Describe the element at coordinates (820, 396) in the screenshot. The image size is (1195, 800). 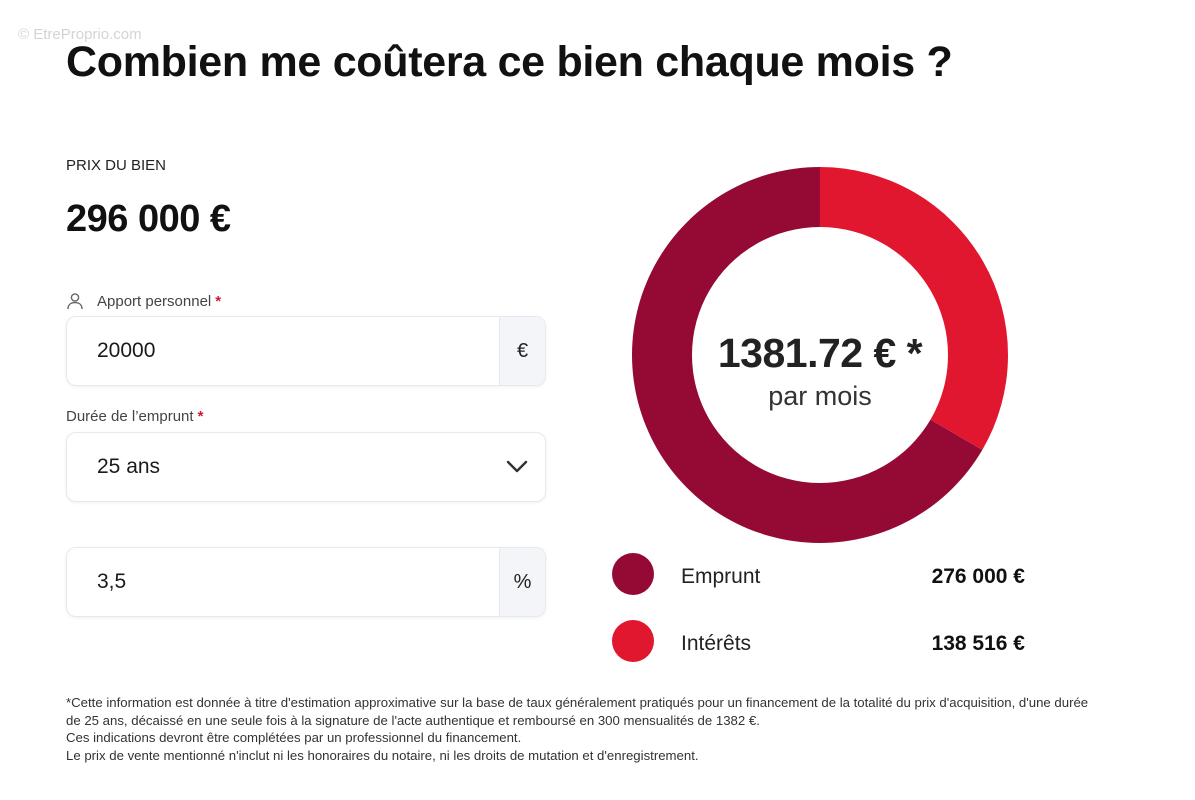
I see `monthly-caption: par mois` at that location.